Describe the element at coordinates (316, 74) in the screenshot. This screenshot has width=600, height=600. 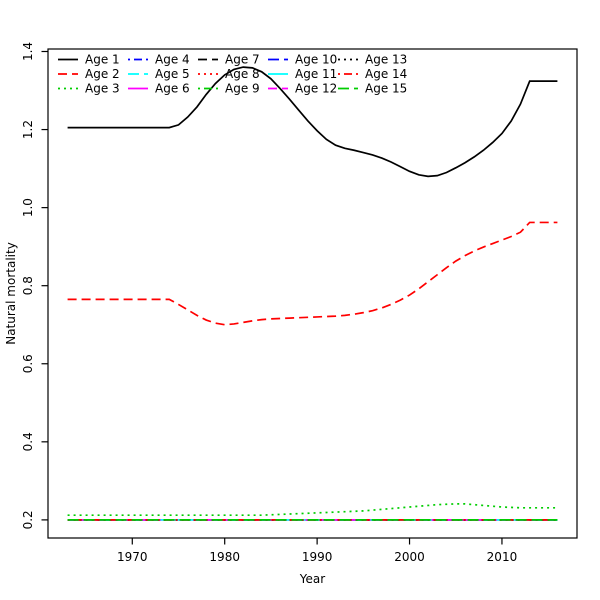
I see `legend-label-age-11: Age 11` at that location.